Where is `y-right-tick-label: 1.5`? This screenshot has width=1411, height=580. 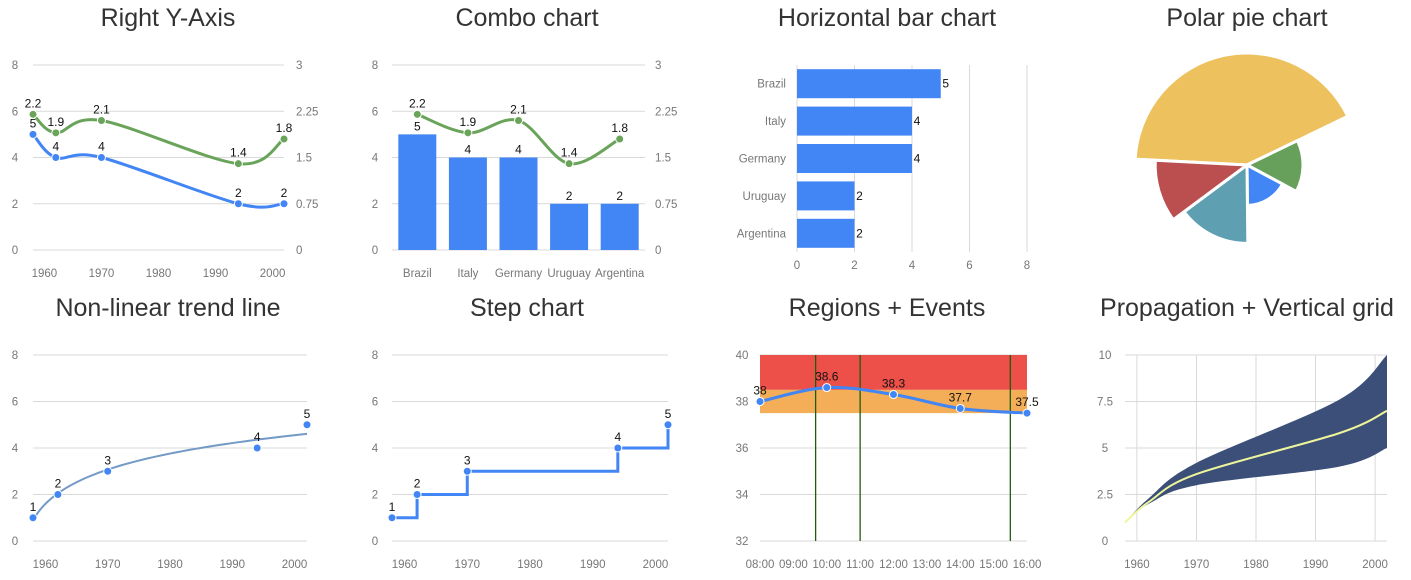
y-right-tick-label: 1.5 is located at coordinates (304, 159).